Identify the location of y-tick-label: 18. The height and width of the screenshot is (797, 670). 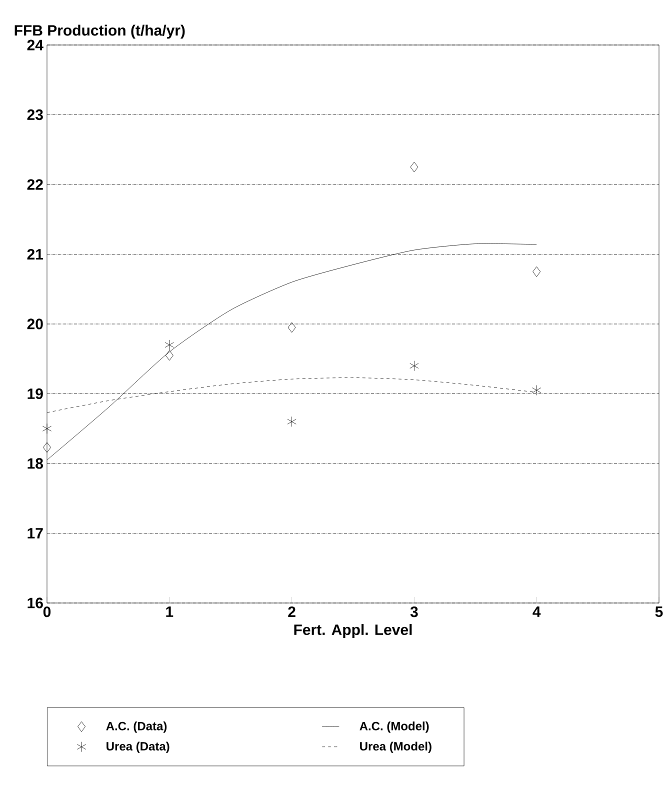
(35, 463).